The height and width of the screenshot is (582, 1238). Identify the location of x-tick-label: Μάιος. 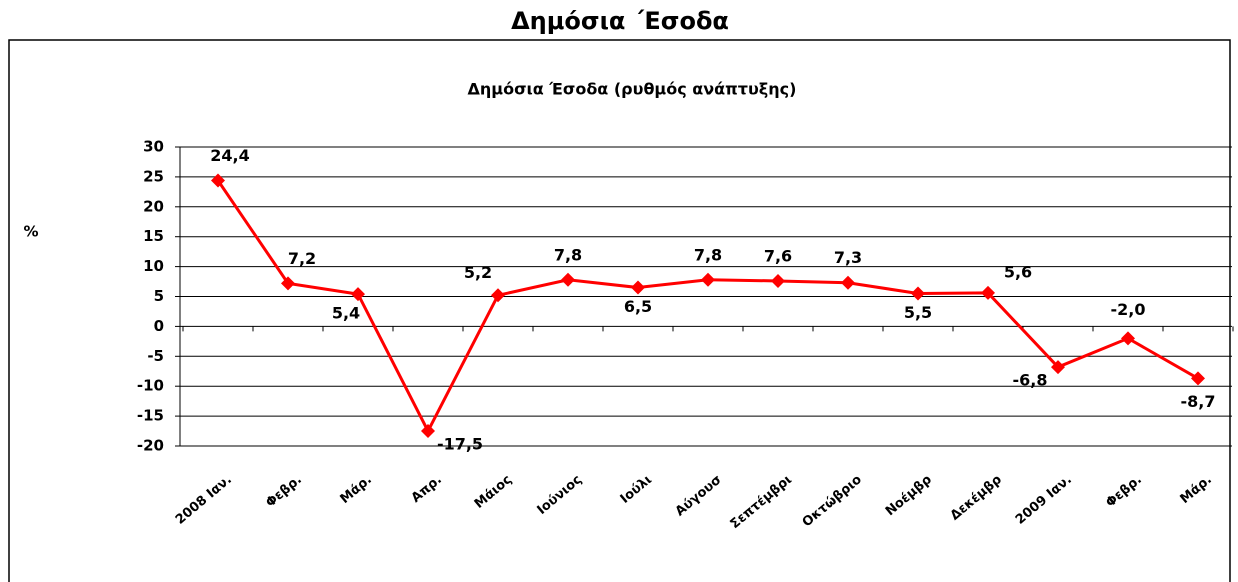
(493, 492).